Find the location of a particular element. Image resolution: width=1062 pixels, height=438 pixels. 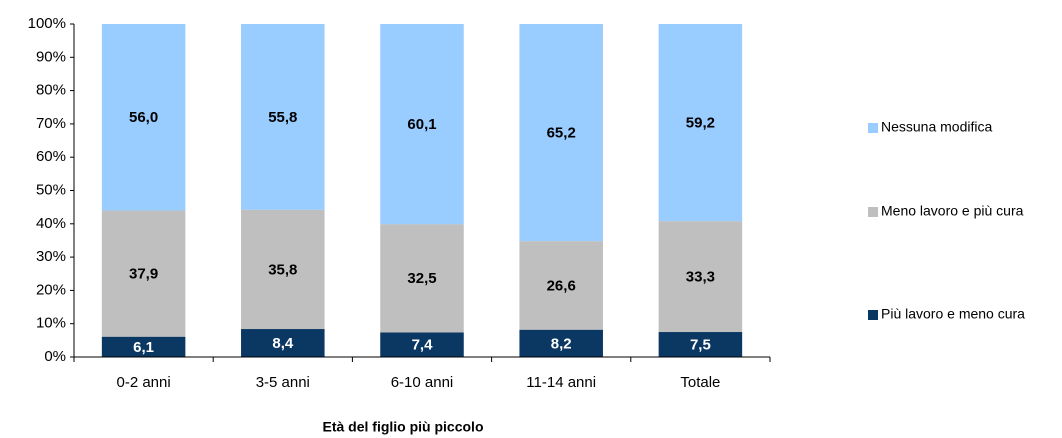

value-label: 35,8 is located at coordinates (282, 269).